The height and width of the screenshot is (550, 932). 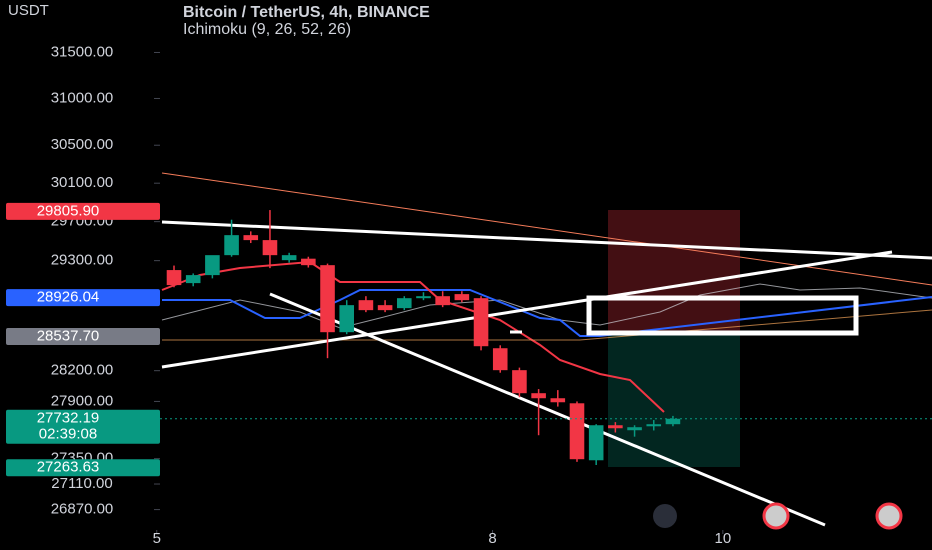 What do you see at coordinates (157, 538) in the screenshot?
I see `x-tick-label: 5` at bounding box center [157, 538].